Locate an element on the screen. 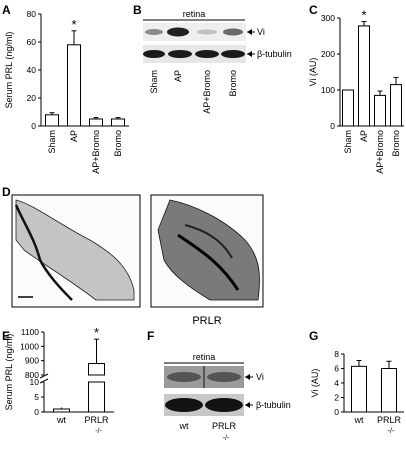 This screenshot has height=464, width=406. blot-f-vi-label: Vi is located at coordinates (260, 377).